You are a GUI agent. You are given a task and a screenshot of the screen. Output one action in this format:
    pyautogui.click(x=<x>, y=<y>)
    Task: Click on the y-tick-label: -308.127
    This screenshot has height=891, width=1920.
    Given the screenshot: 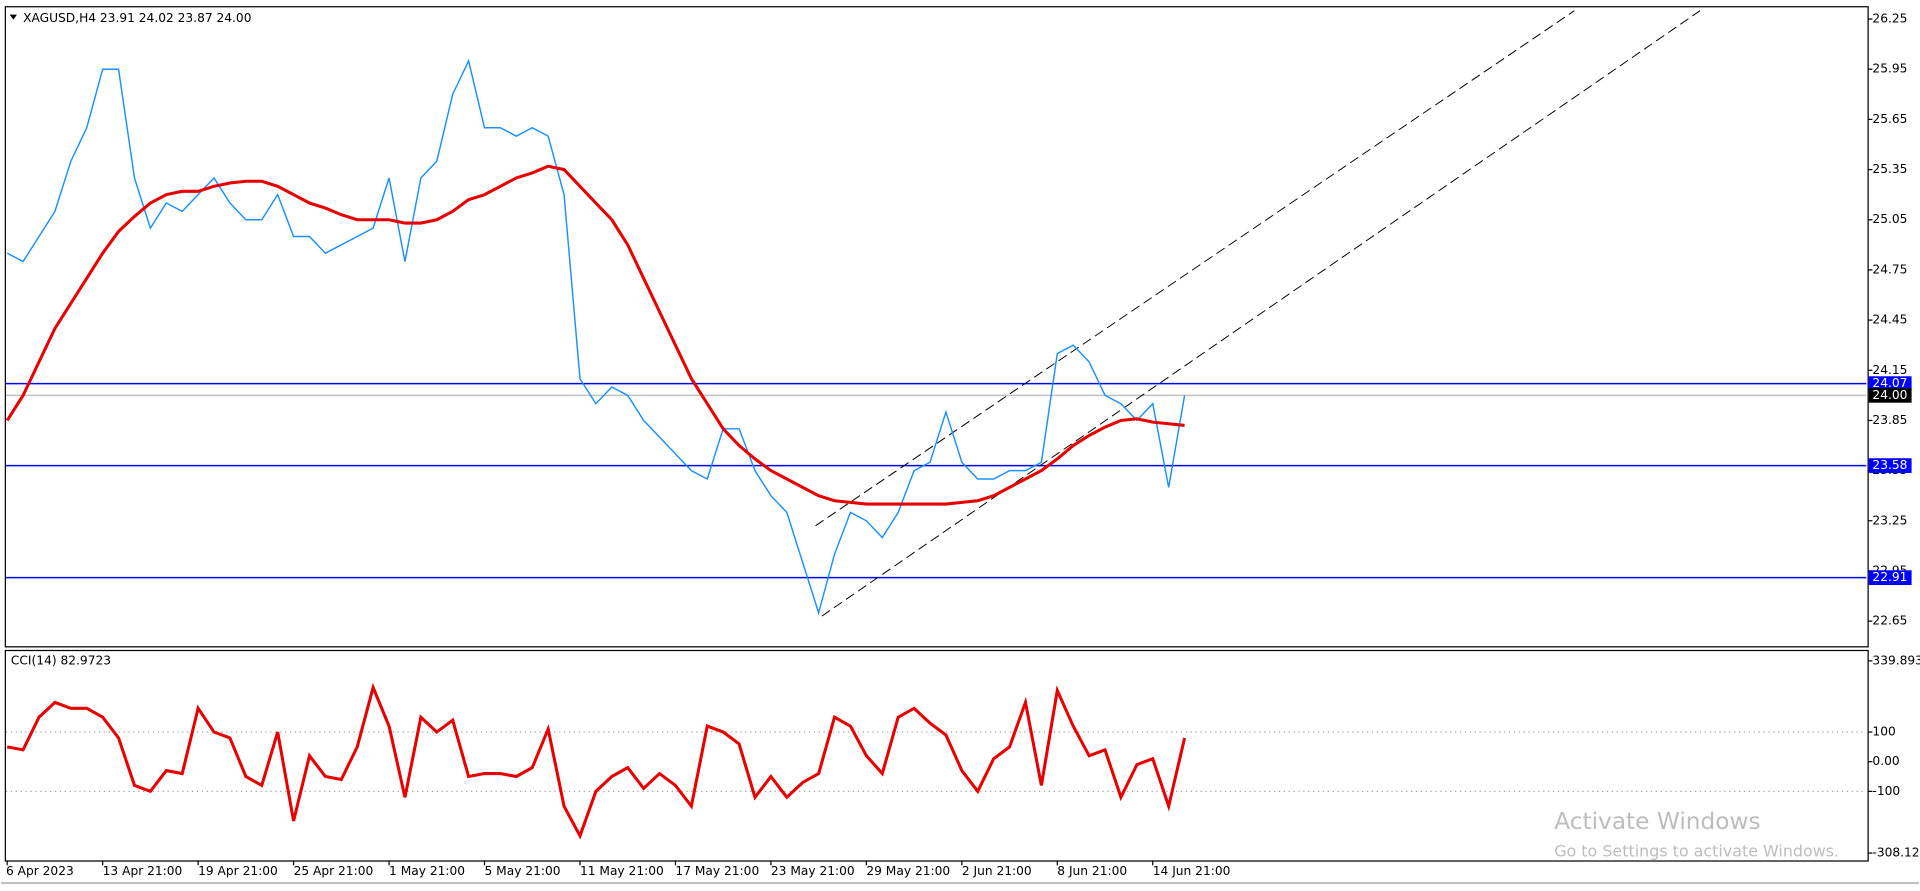 What is the action you would take?
    pyautogui.click(x=1896, y=853)
    